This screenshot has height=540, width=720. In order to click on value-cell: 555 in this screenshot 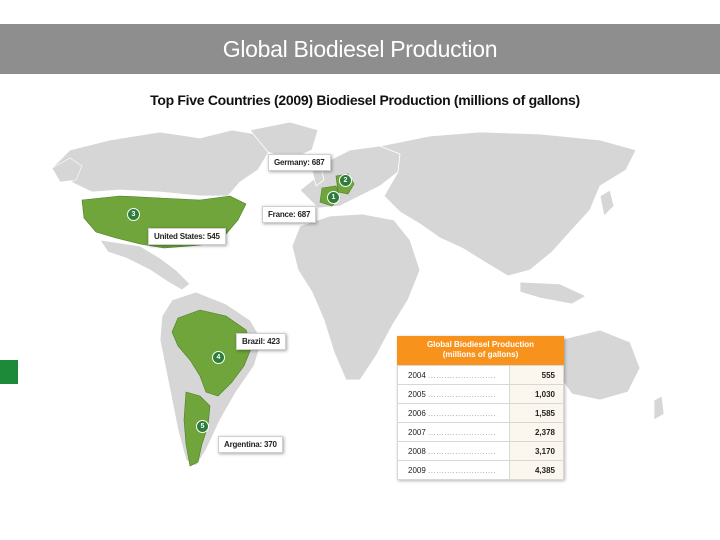, I will do `click(536, 375)`.